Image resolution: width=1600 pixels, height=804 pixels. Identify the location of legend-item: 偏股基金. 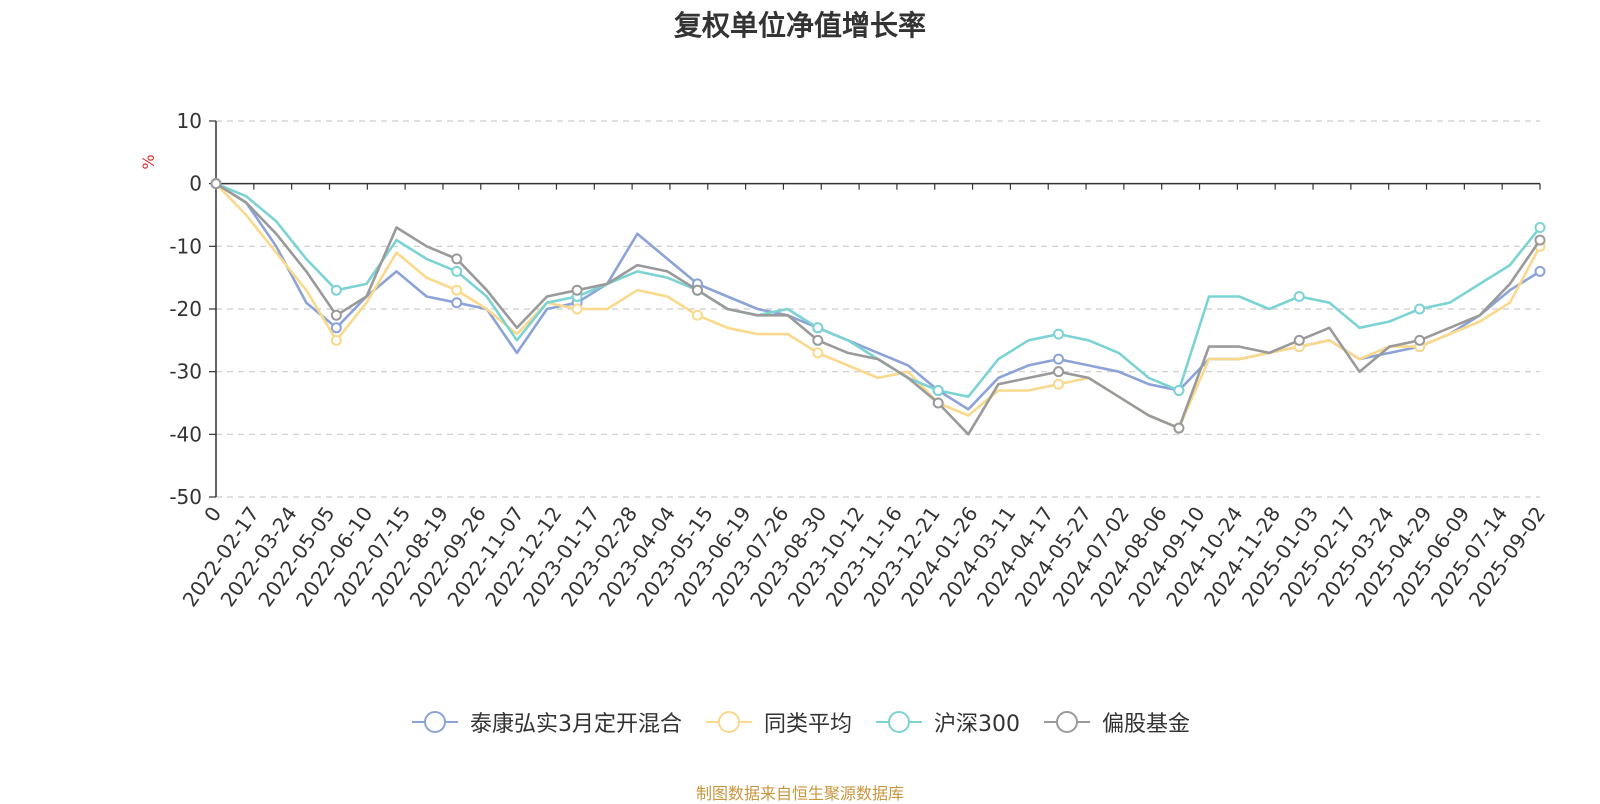
(1116, 722).